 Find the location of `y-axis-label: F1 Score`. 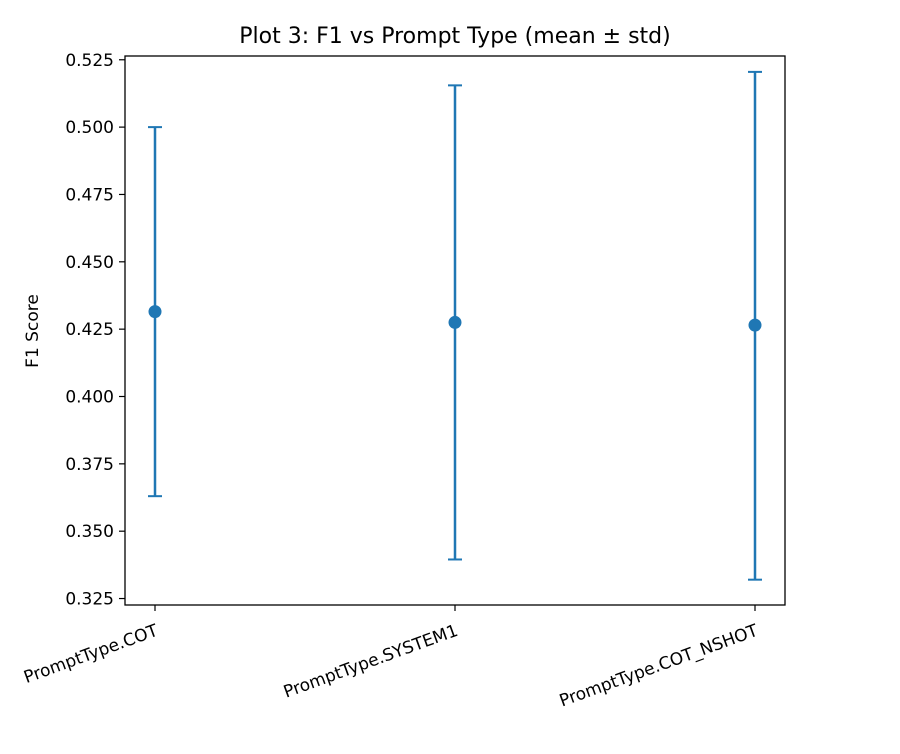

y-axis-label: F1 Score is located at coordinates (33, 331).